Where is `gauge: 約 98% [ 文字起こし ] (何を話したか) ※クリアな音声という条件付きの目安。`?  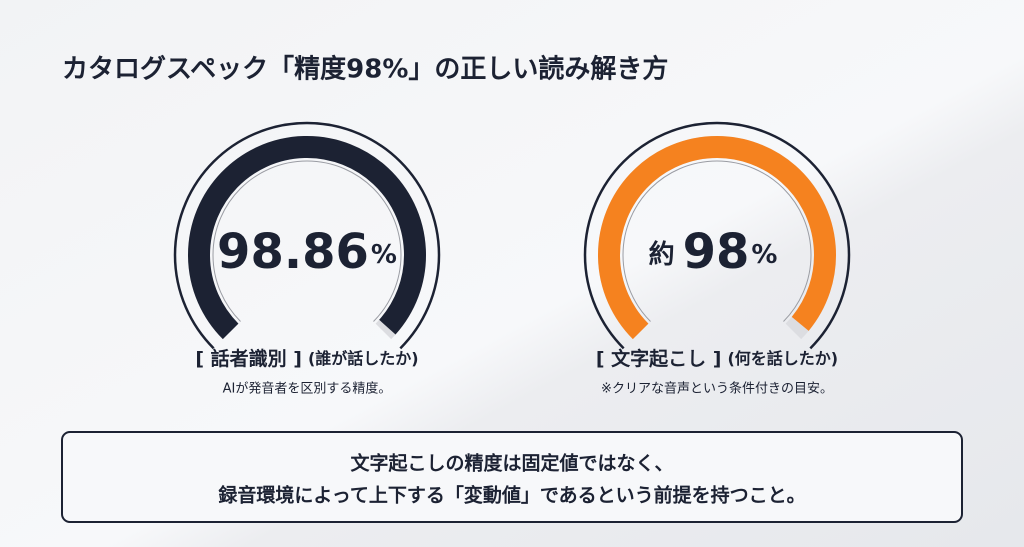
gauge: 約 98% [ 文字起こし ] (何を話したか) ※クリアな音声という条件付きの目安。 is located at coordinates (717, 259).